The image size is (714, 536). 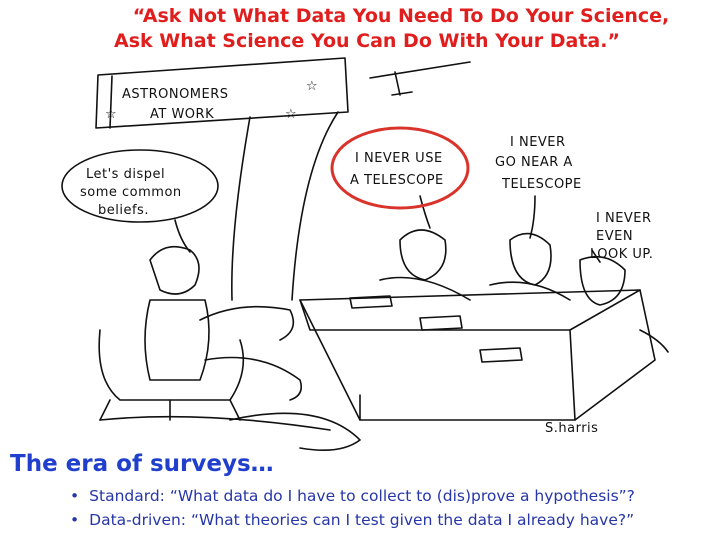 I want to click on panelist-1-head, so click(x=423, y=255).